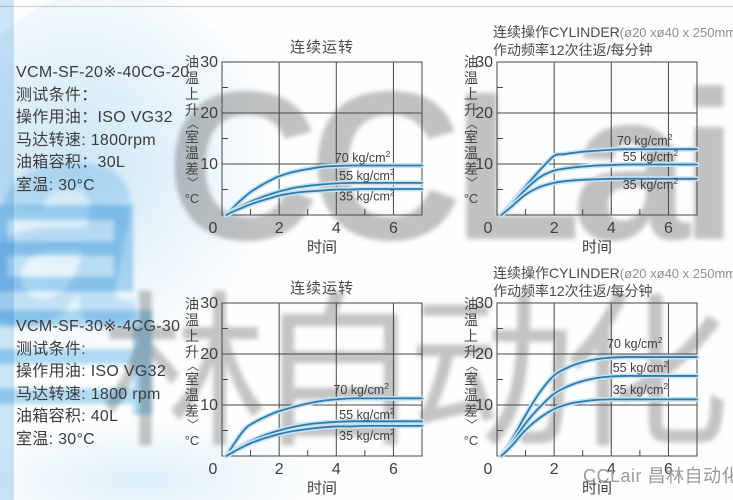 Image resolution: width=733 pixels, height=500 pixels. I want to click on condition-line: 操作用油: ISO VG32, so click(91, 371).